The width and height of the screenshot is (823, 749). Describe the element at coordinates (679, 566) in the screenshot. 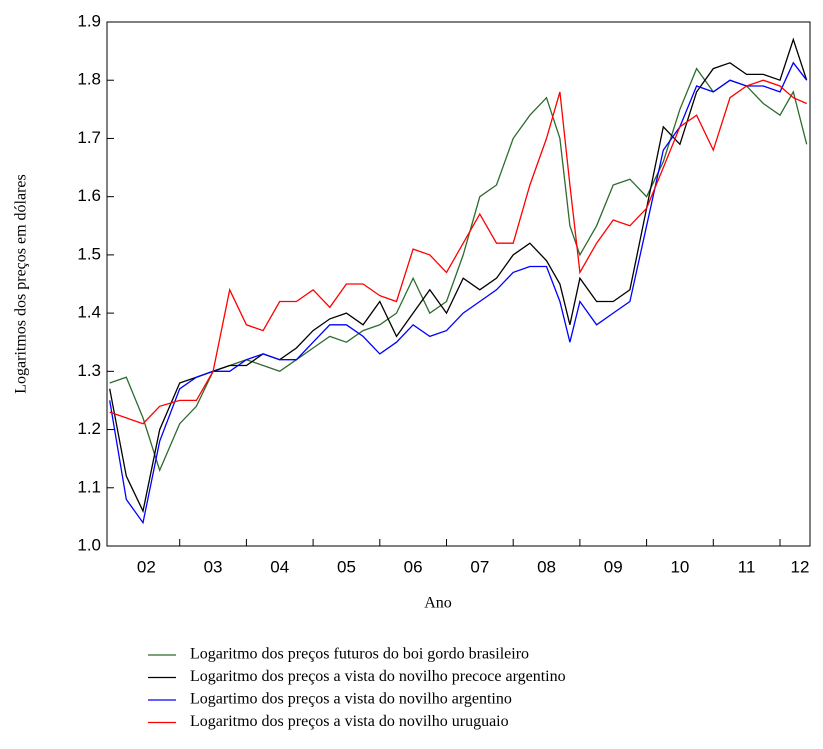

I see `x-tick-label: 10` at that location.